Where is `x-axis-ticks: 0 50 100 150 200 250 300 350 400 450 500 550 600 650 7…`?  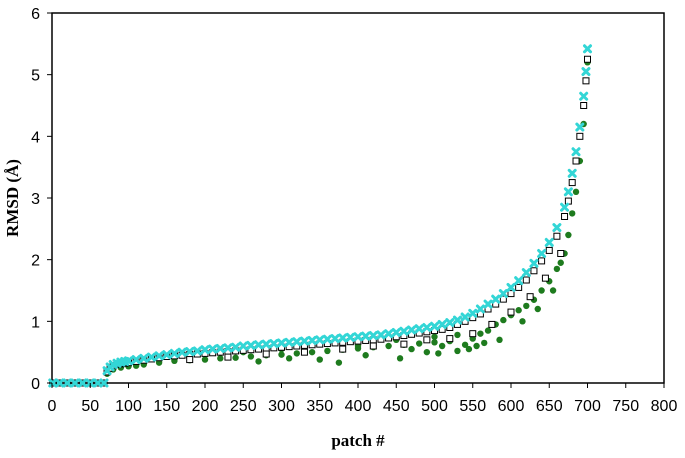 x-axis-ticks: 0 50 100 150 200 250 300 350 400 450 500 550 600 650 7… is located at coordinates (363, 399).